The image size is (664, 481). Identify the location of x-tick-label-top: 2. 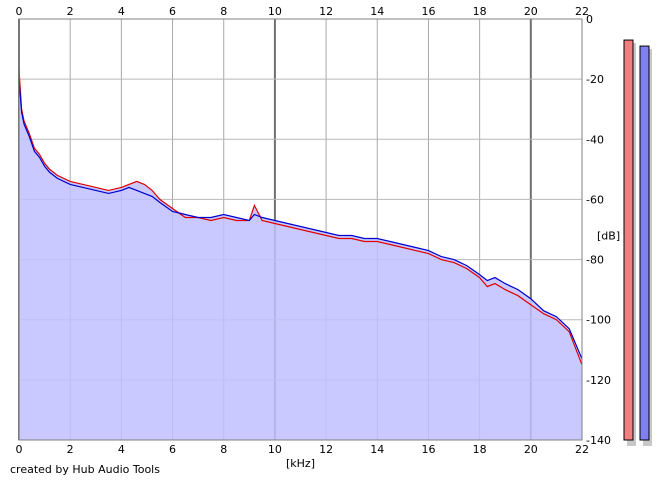
(70, 11).